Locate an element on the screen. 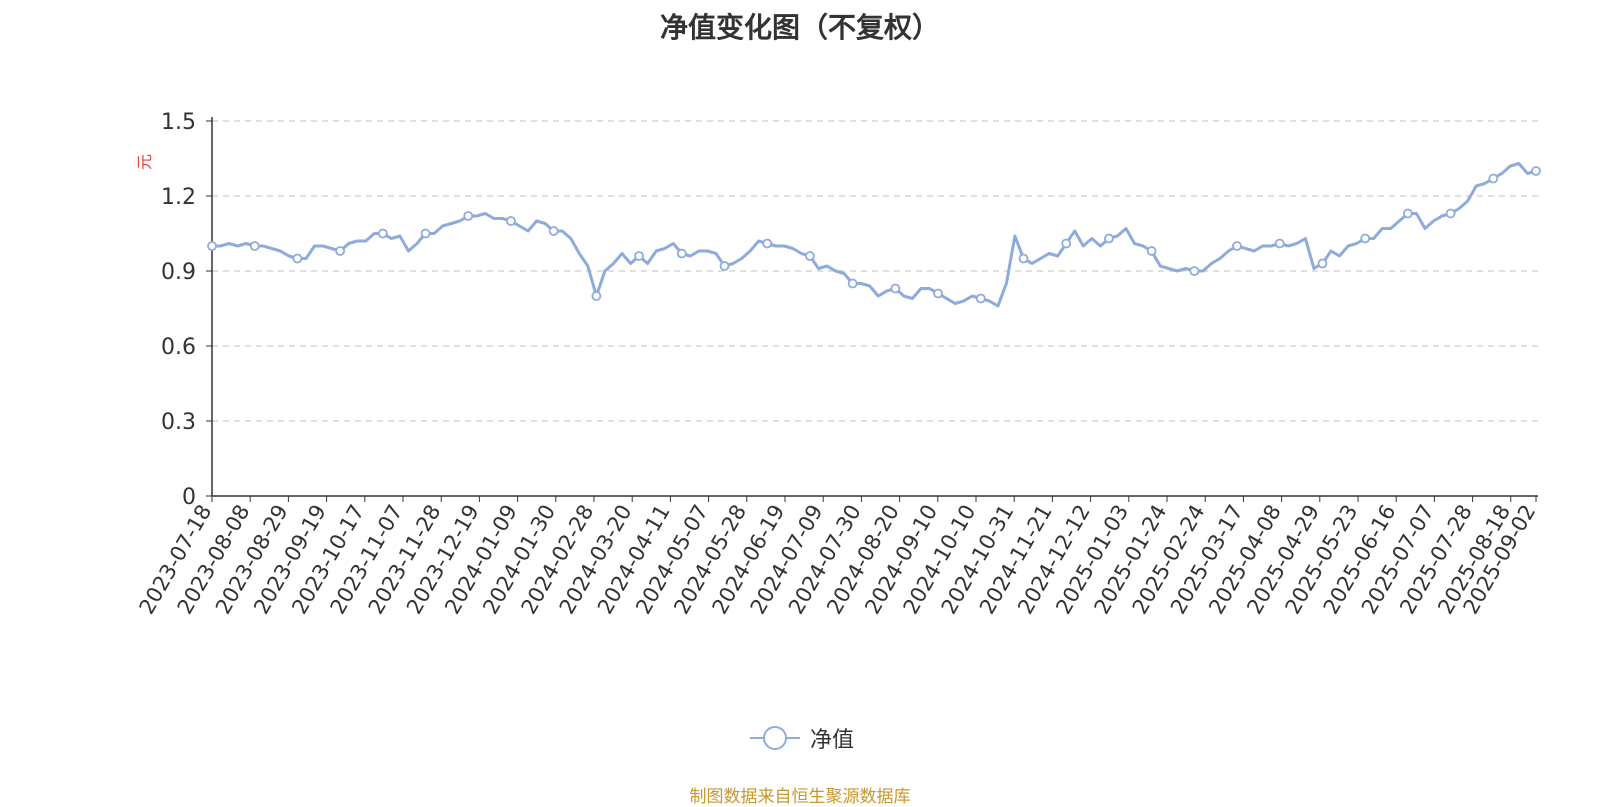  y-axis-label: 元 is located at coordinates (144, 162).